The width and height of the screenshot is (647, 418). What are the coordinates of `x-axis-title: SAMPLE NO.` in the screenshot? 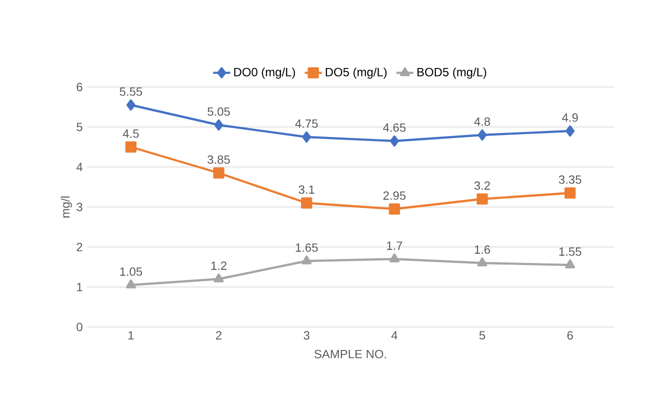 It's located at (350, 354).